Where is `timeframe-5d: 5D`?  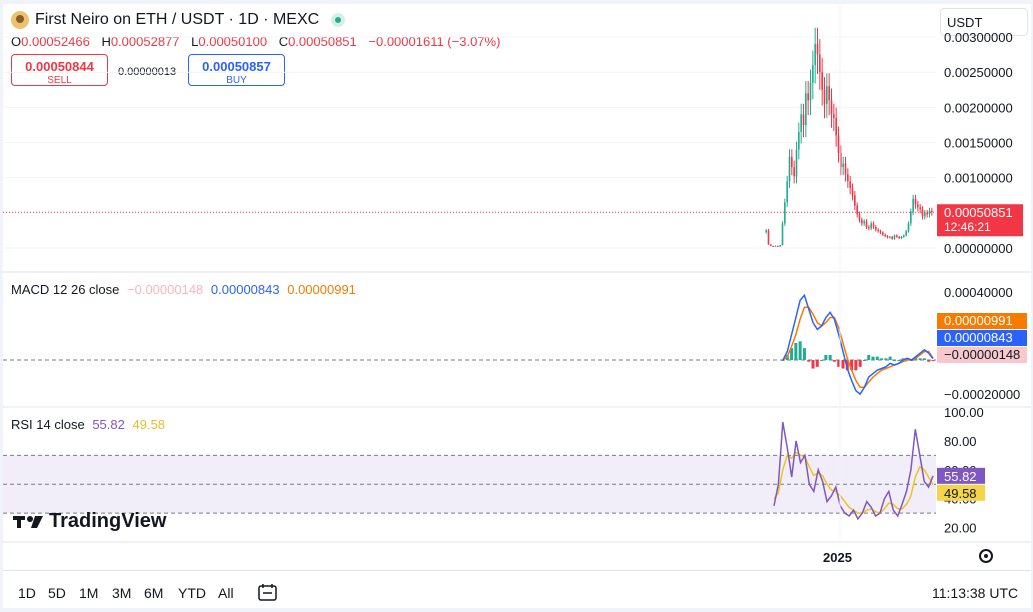 timeframe-5d: 5D is located at coordinates (57, 593).